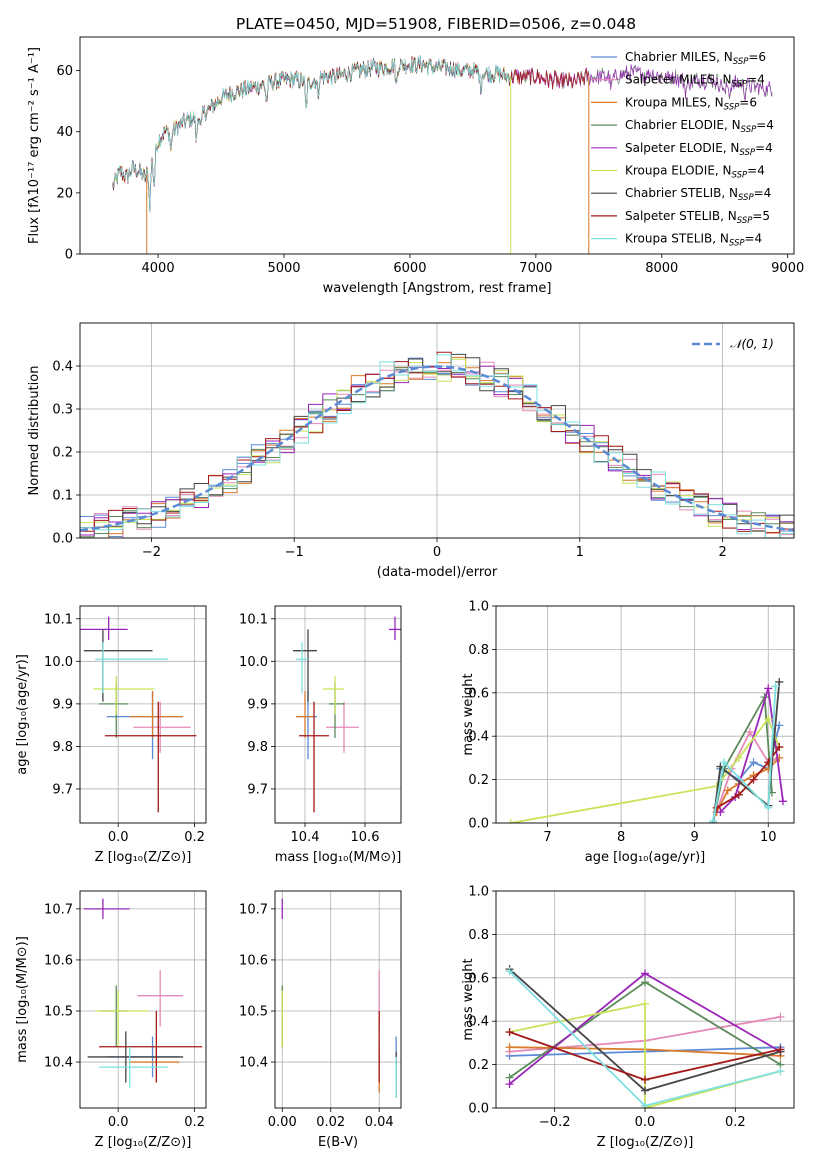  I want to click on legend-label-suffix: =6, so click(757, 57).